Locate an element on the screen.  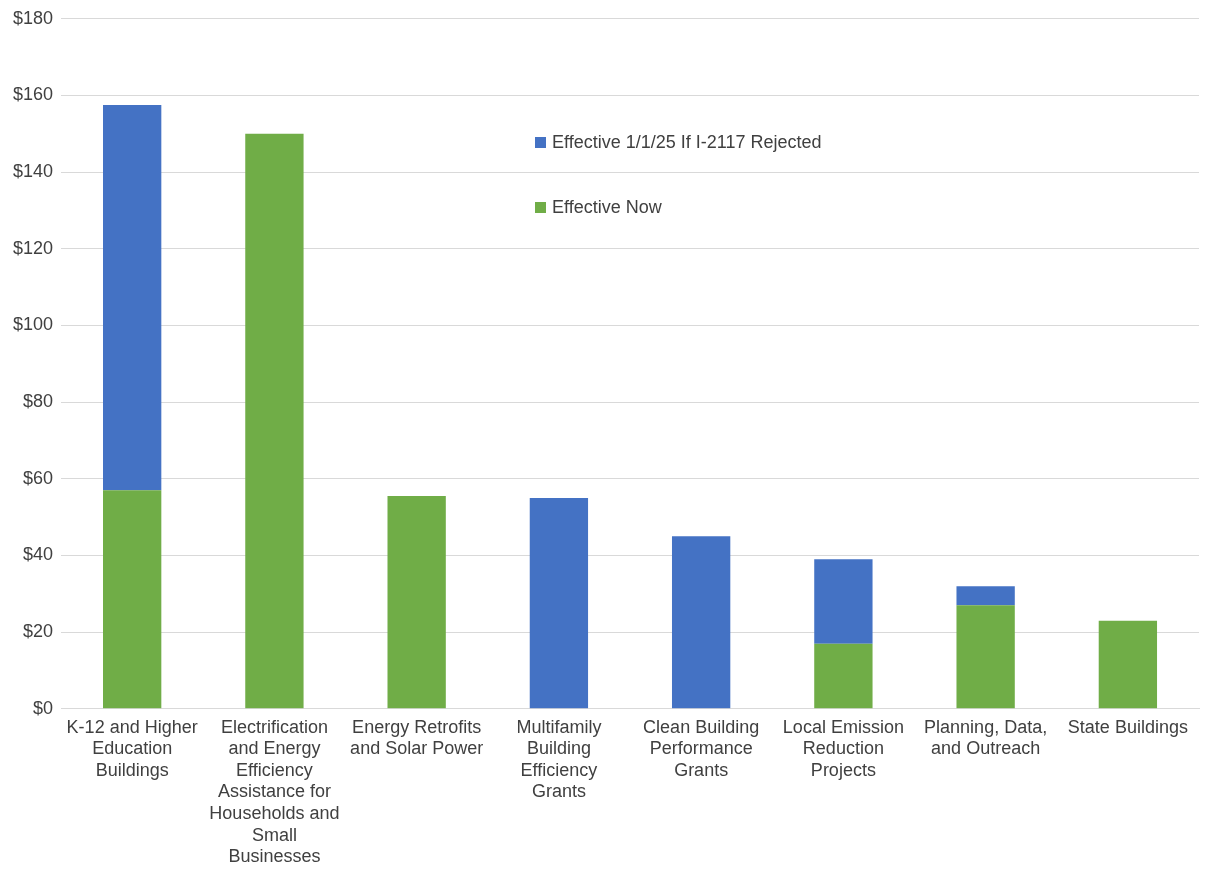
y-tick-label: $140 is located at coordinates (33, 171).